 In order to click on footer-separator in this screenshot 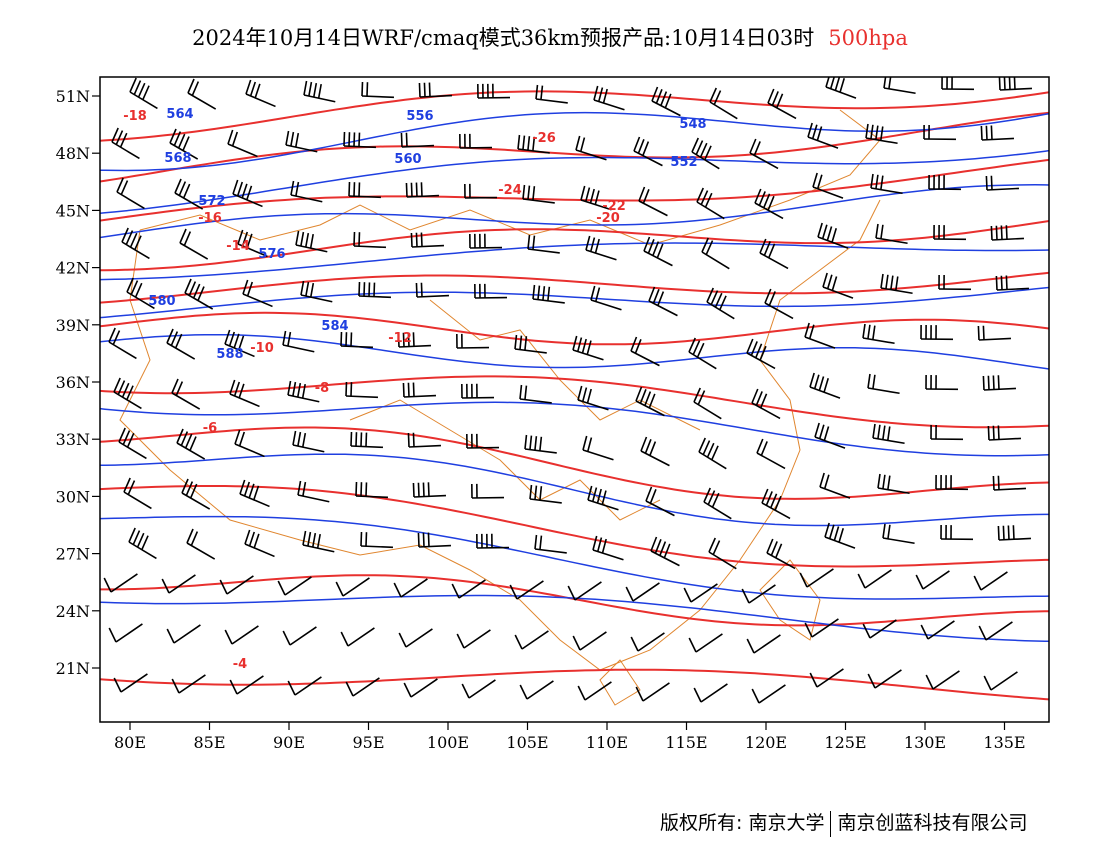, I will do `click(831, 823)`.